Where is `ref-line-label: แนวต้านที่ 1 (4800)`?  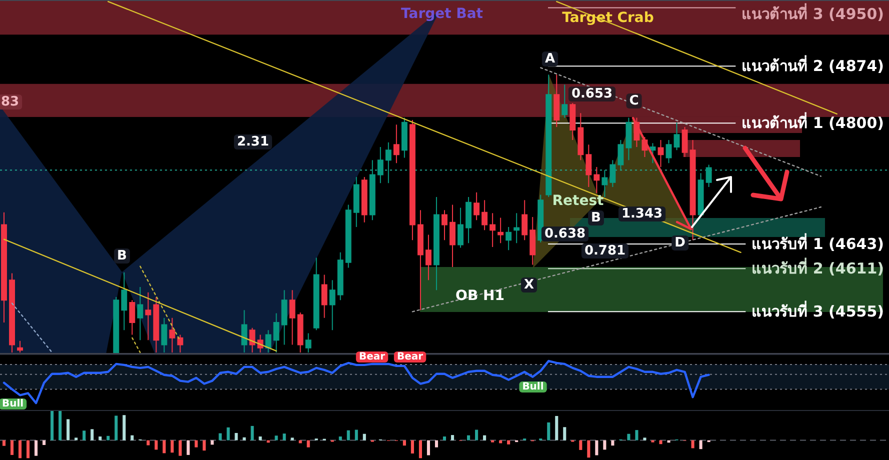
ref-line-label: แนวต้านที่ 1 (4800) is located at coordinates (813, 122).